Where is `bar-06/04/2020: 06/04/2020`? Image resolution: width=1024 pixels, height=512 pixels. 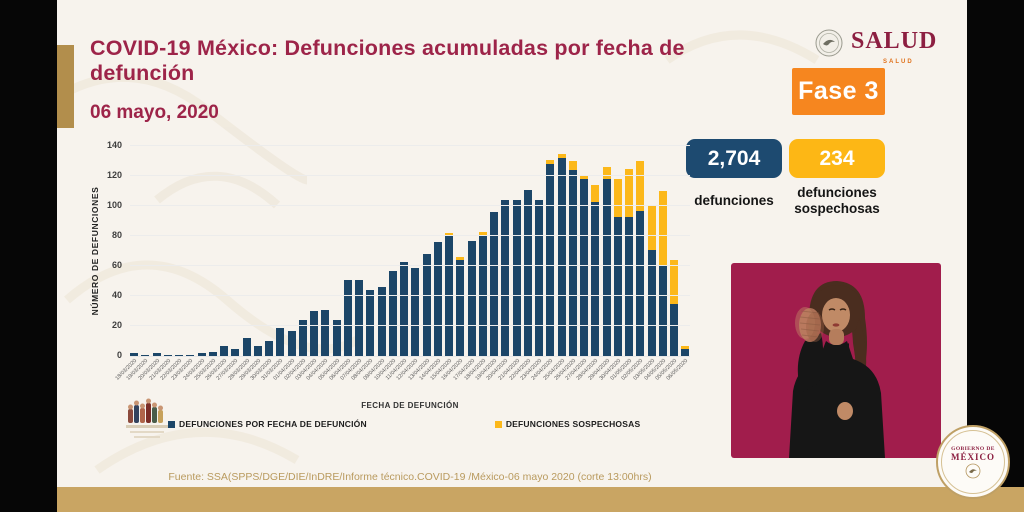
bar-06/04/2020: 06/04/2020 is located at coordinates (340, 330).